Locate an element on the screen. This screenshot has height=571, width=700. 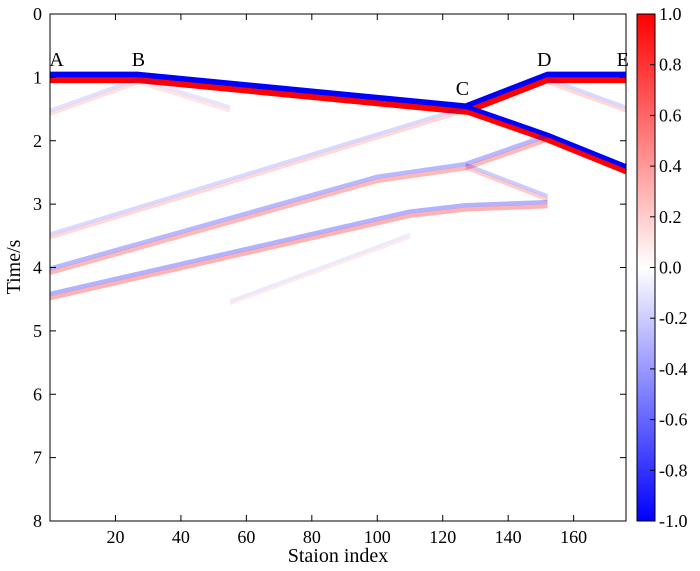
colorbar-tick-label: 0.6 is located at coordinates (670, 115).